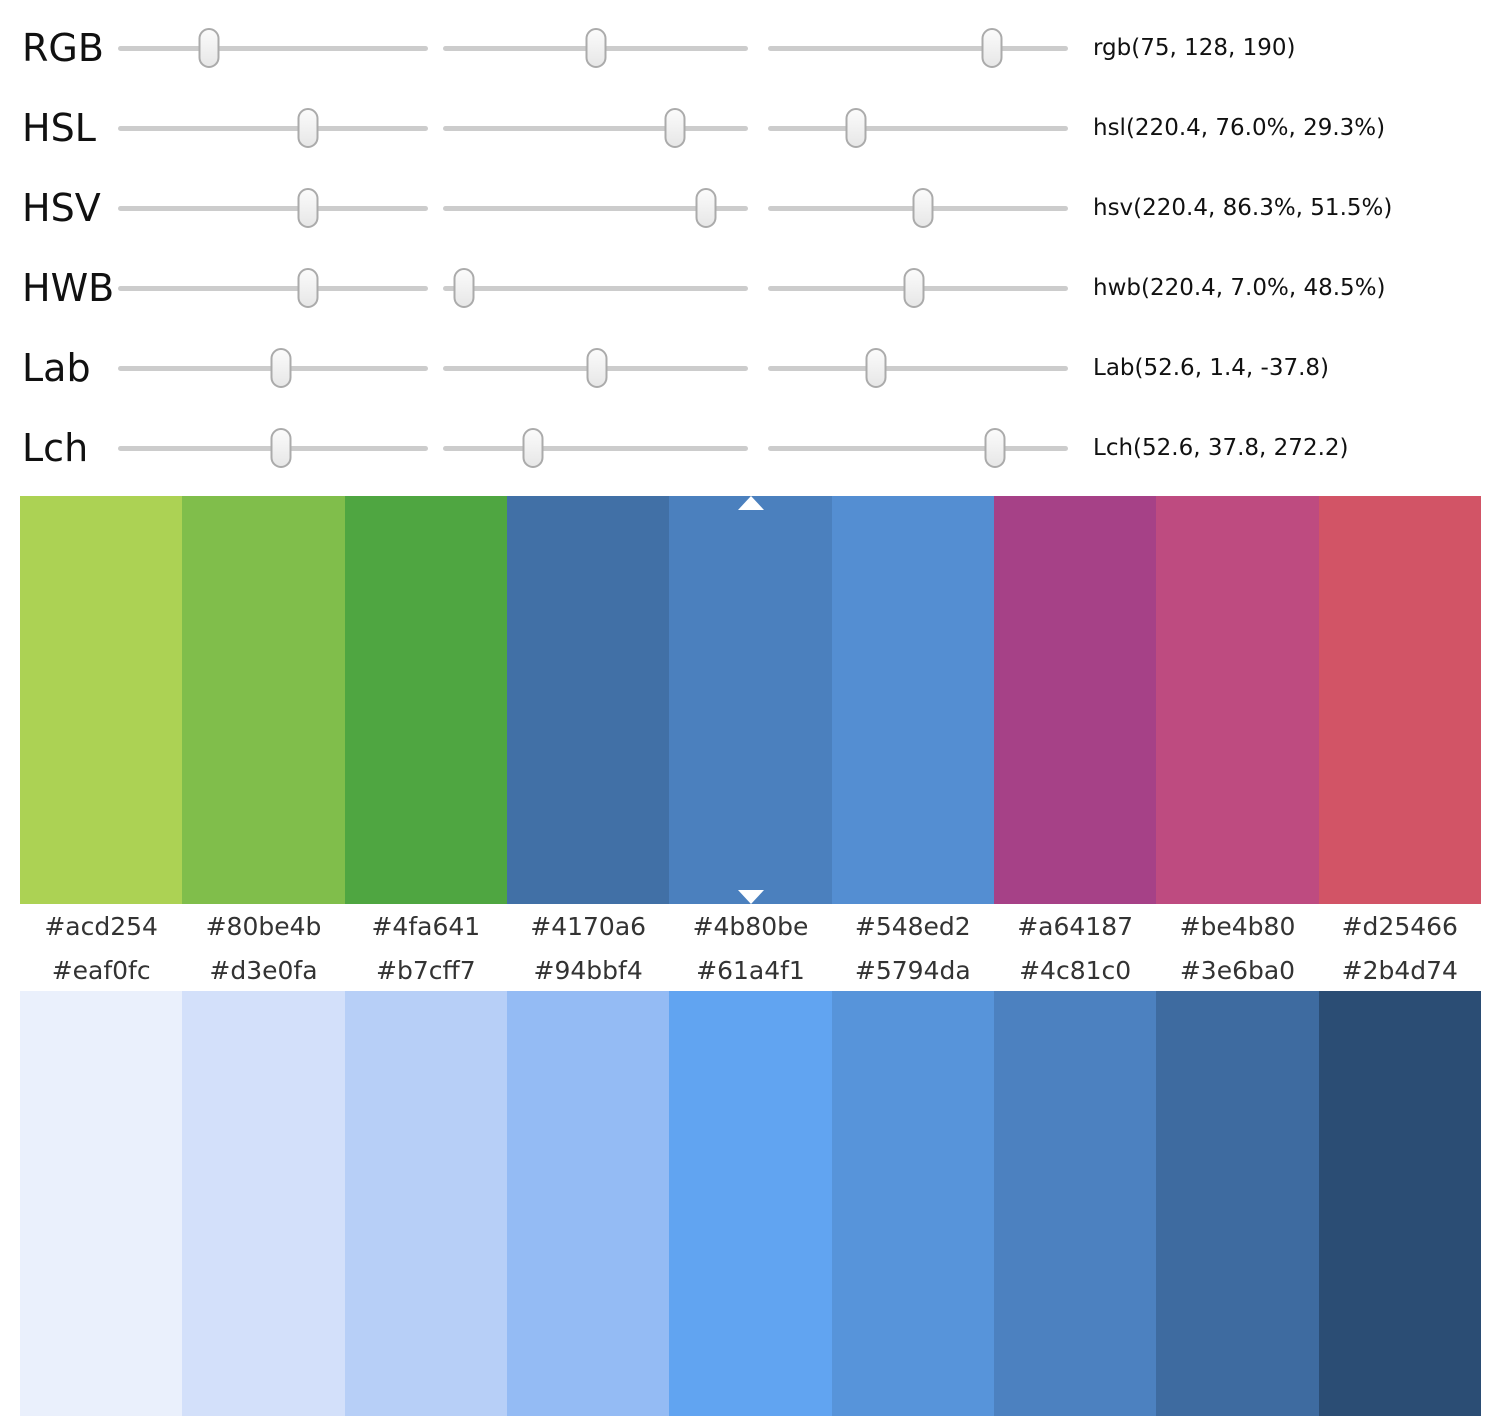 This screenshot has width=1501, height=1416. What do you see at coordinates (1211, 368) in the screenshot?
I see `color-value-text: Lab(52.6, 1.4, -37.8)` at bounding box center [1211, 368].